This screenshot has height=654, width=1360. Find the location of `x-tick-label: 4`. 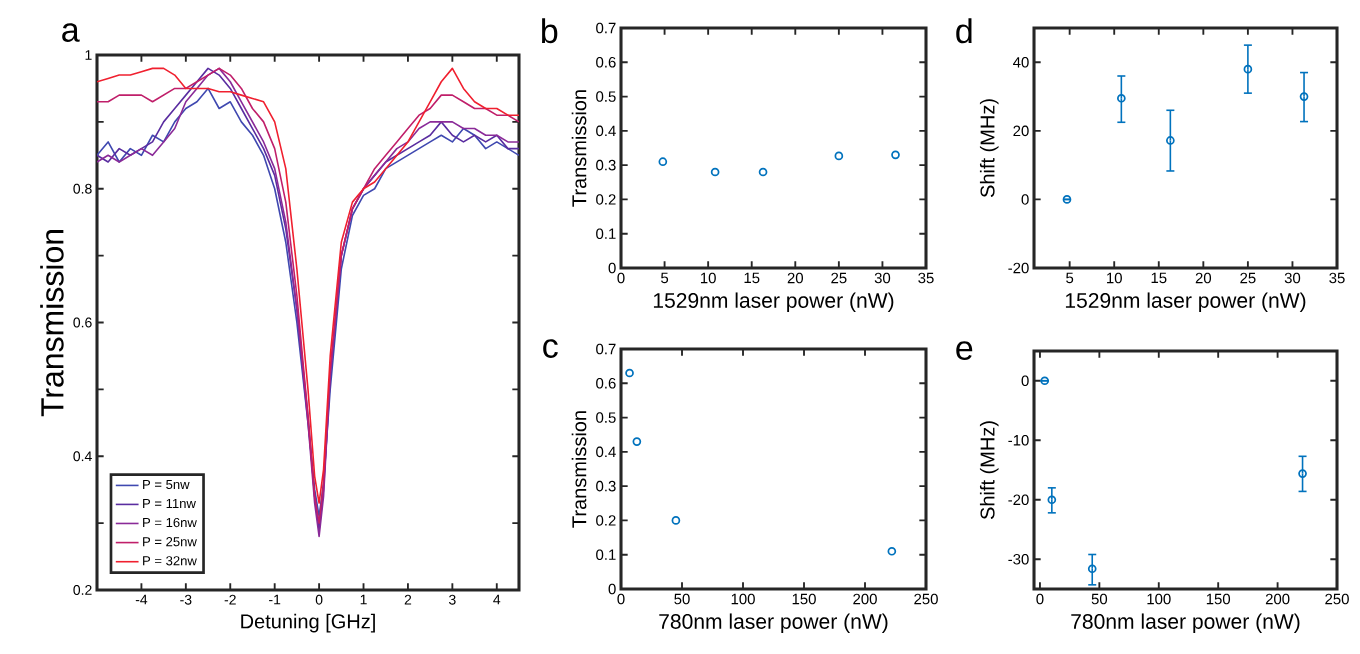

x-tick-label: 4 is located at coordinates (497, 599).